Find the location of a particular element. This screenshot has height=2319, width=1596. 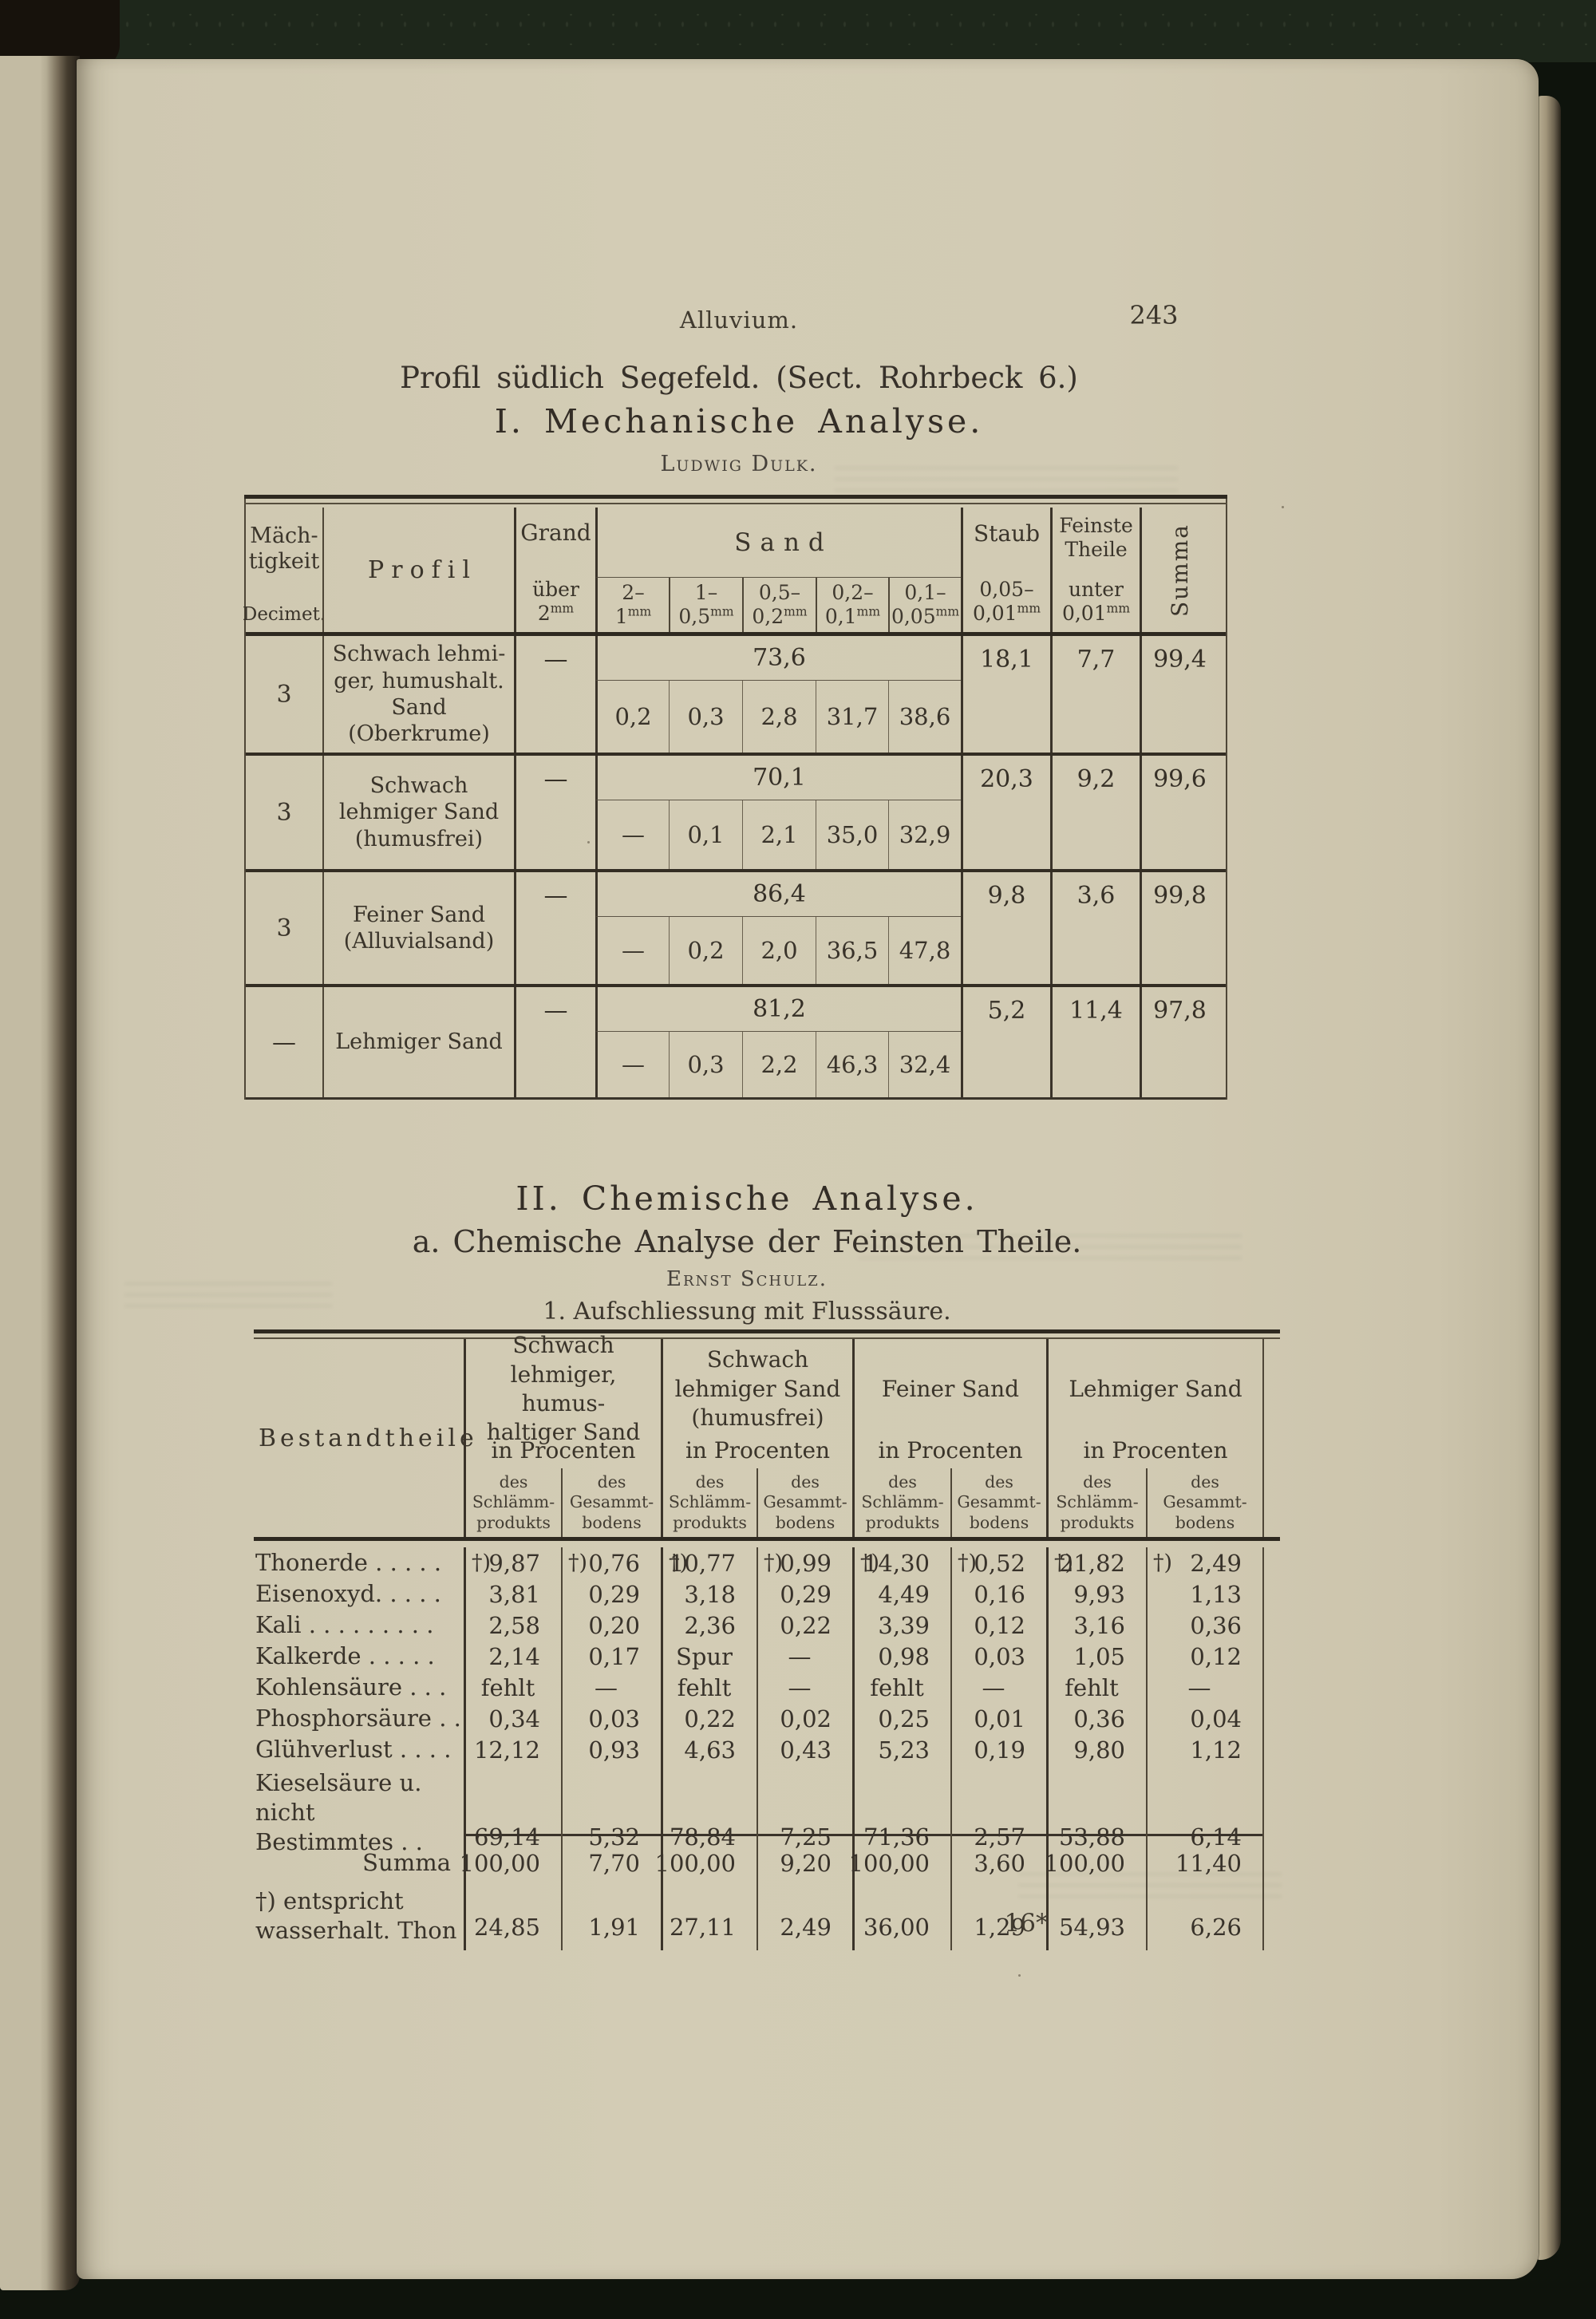

value-cell: 0,25 is located at coordinates (901, 1718).